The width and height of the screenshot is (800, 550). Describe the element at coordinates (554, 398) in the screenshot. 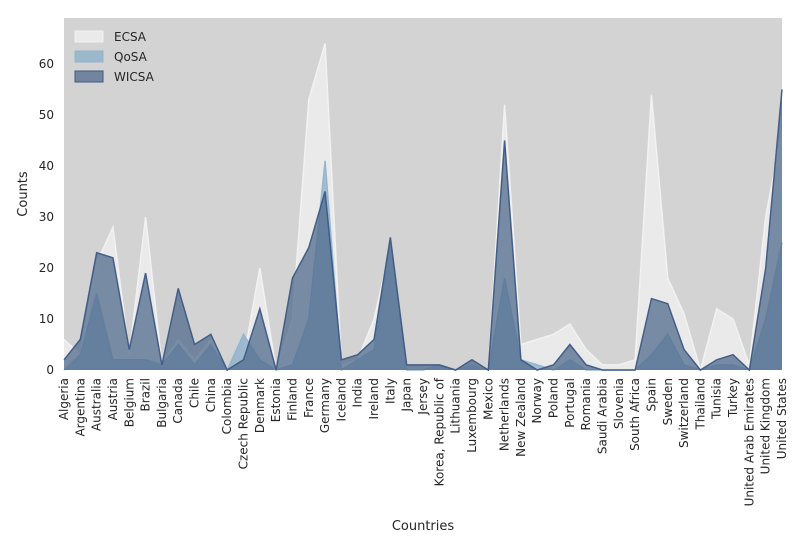

I see `x-tick-label: Poland` at that location.